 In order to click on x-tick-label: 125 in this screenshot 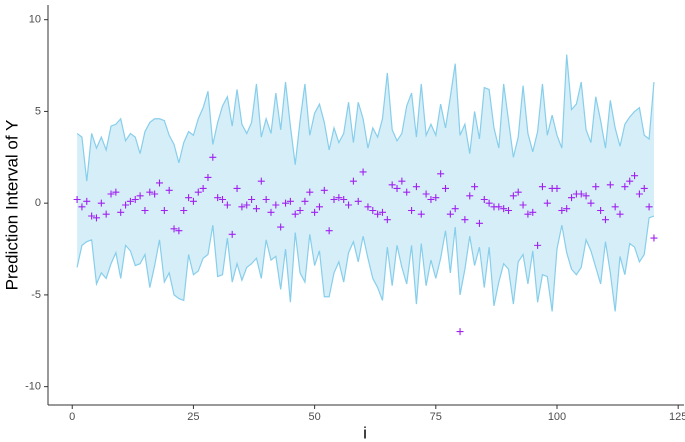, I will do `click(677, 417)`.